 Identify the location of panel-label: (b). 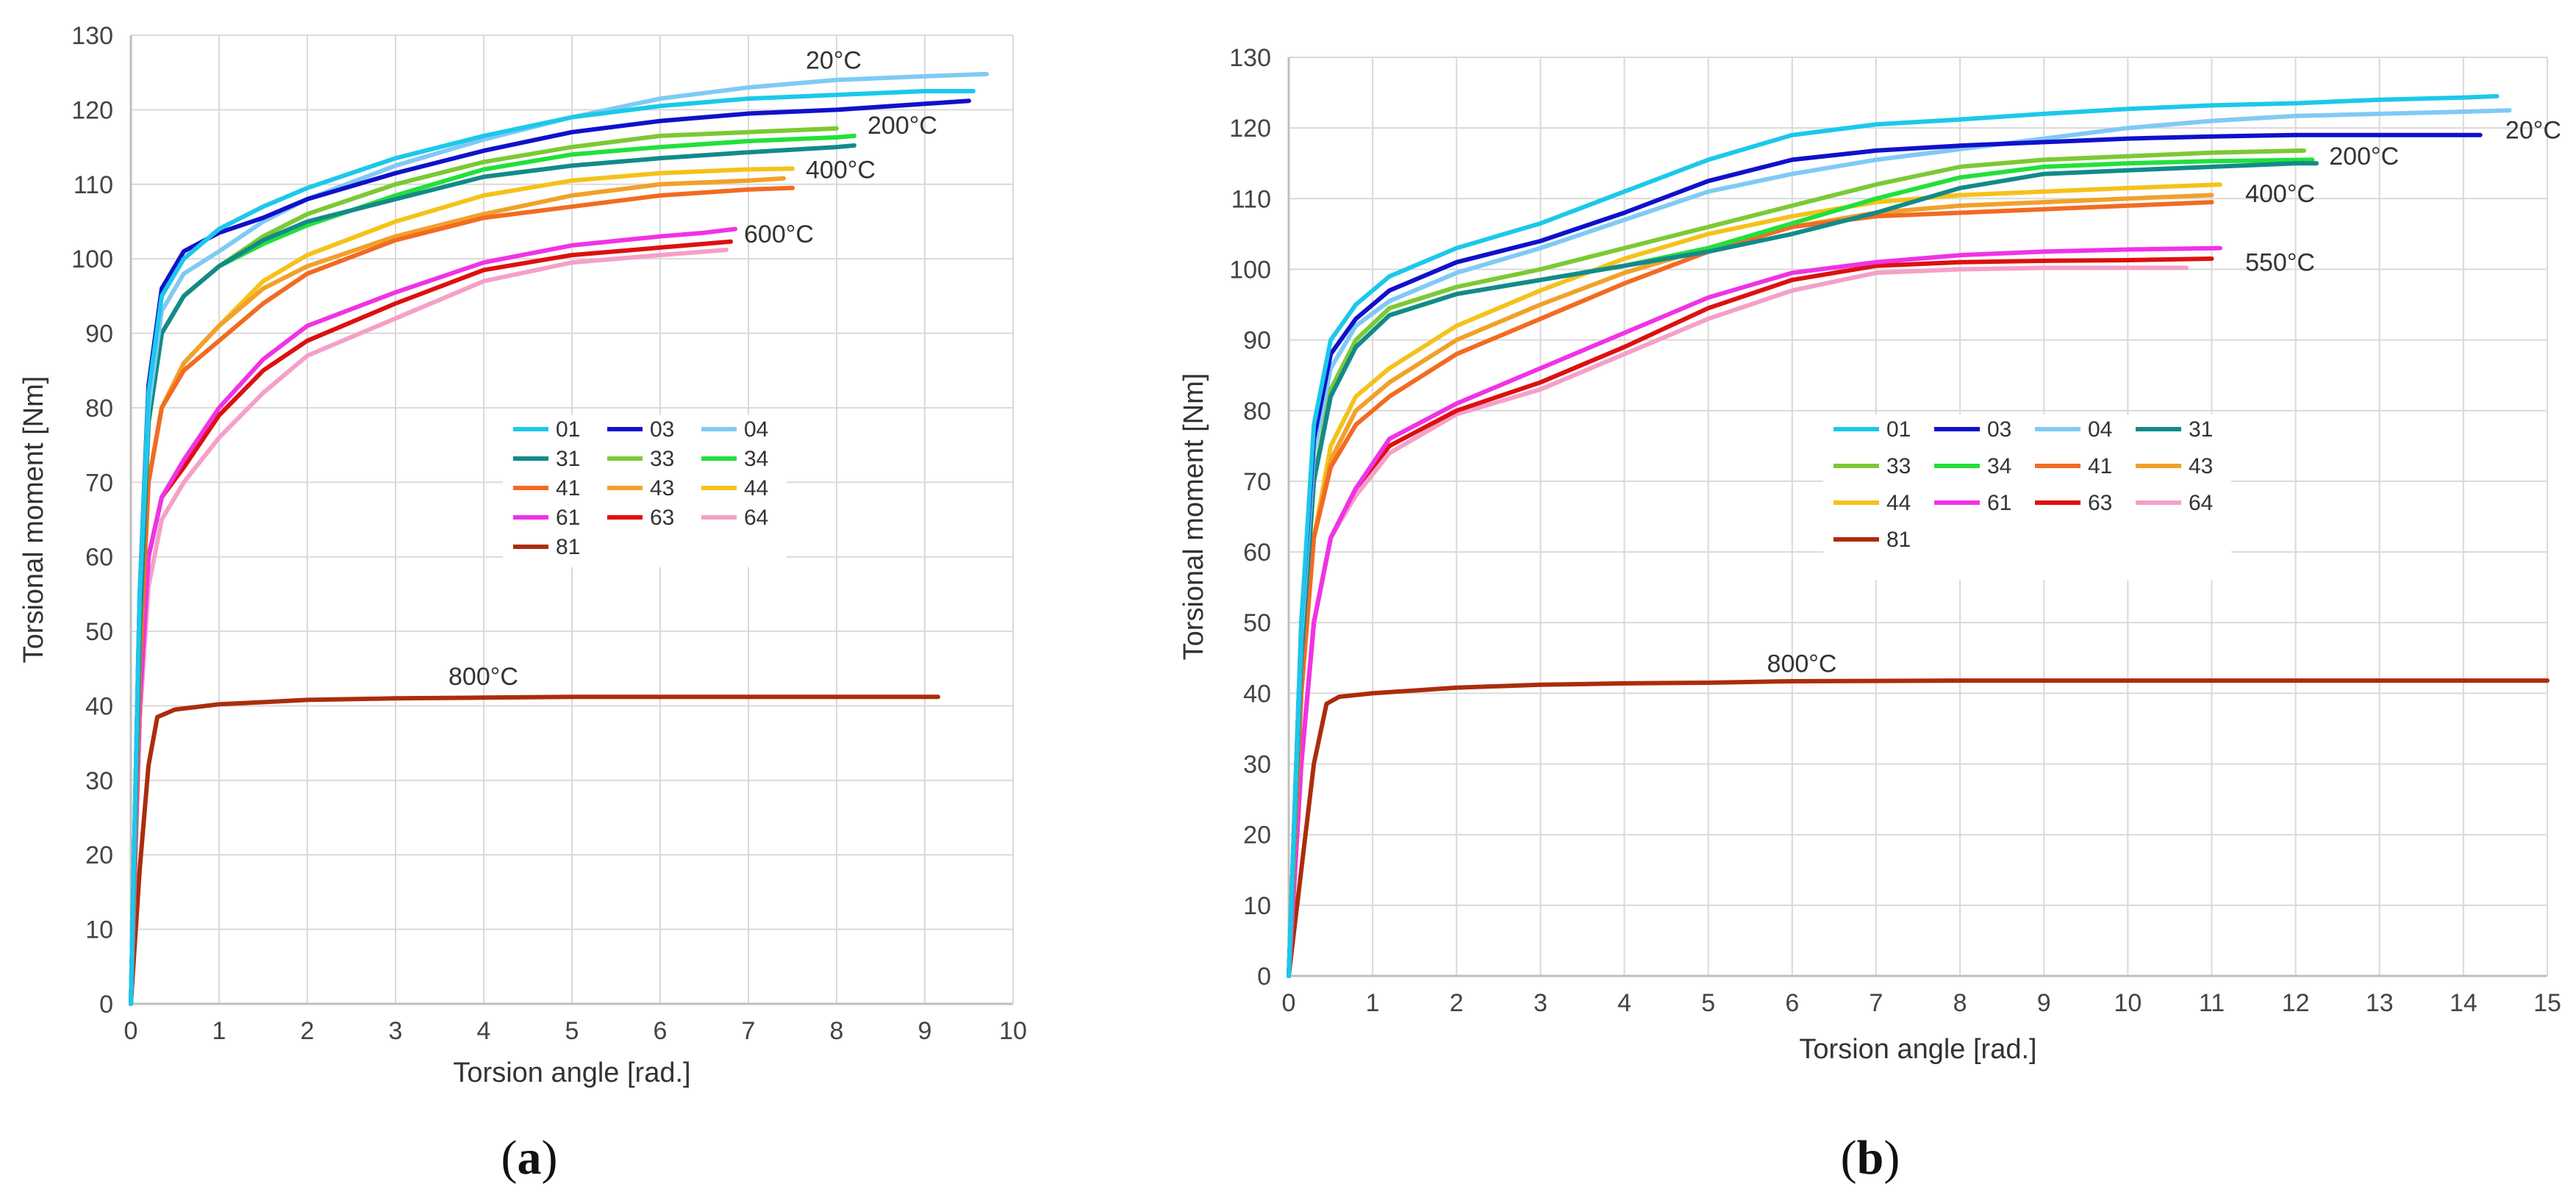
(1870, 1158).